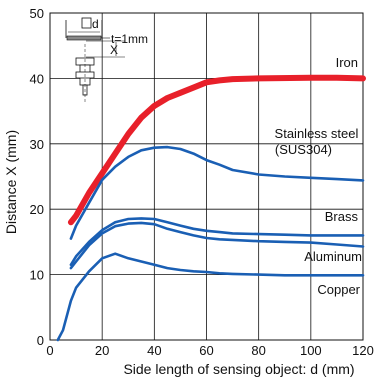 The image size is (383, 378). Describe the element at coordinates (217, 245) in the screenshot. I see `series-line-aluminum` at that location.